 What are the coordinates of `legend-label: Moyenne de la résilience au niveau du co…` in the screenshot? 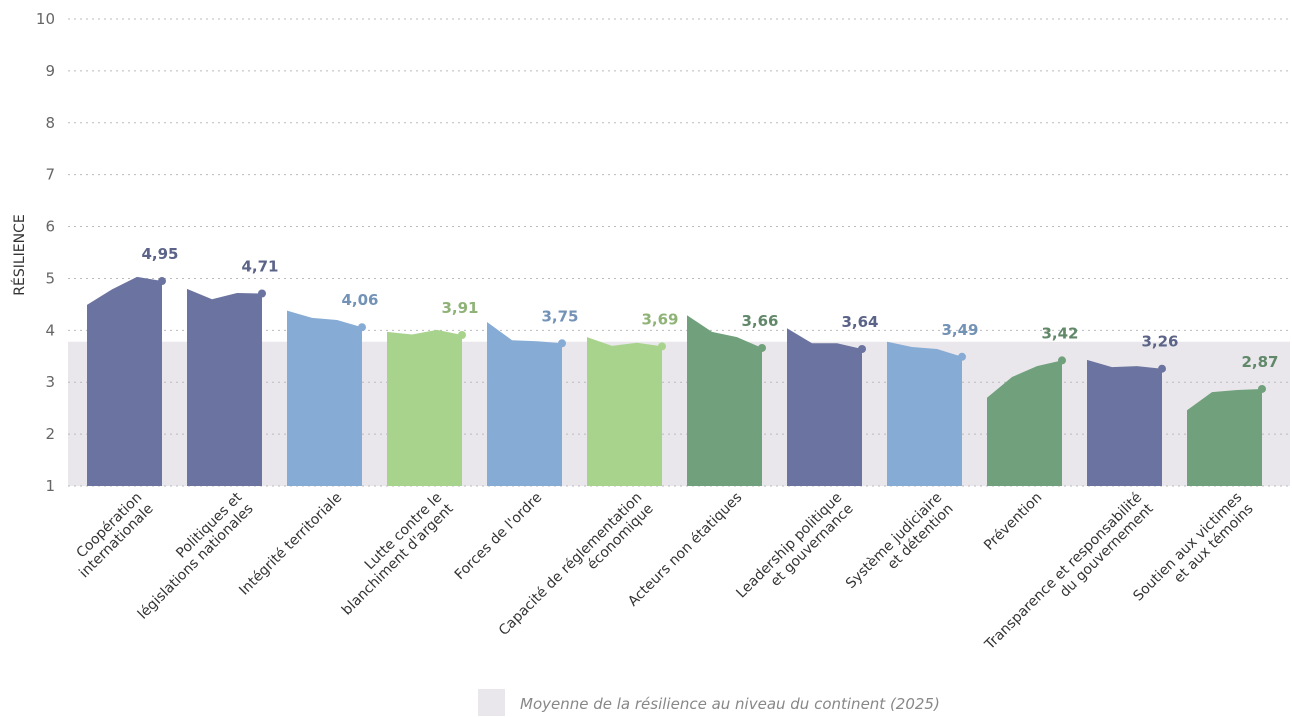 It's located at (730, 704).